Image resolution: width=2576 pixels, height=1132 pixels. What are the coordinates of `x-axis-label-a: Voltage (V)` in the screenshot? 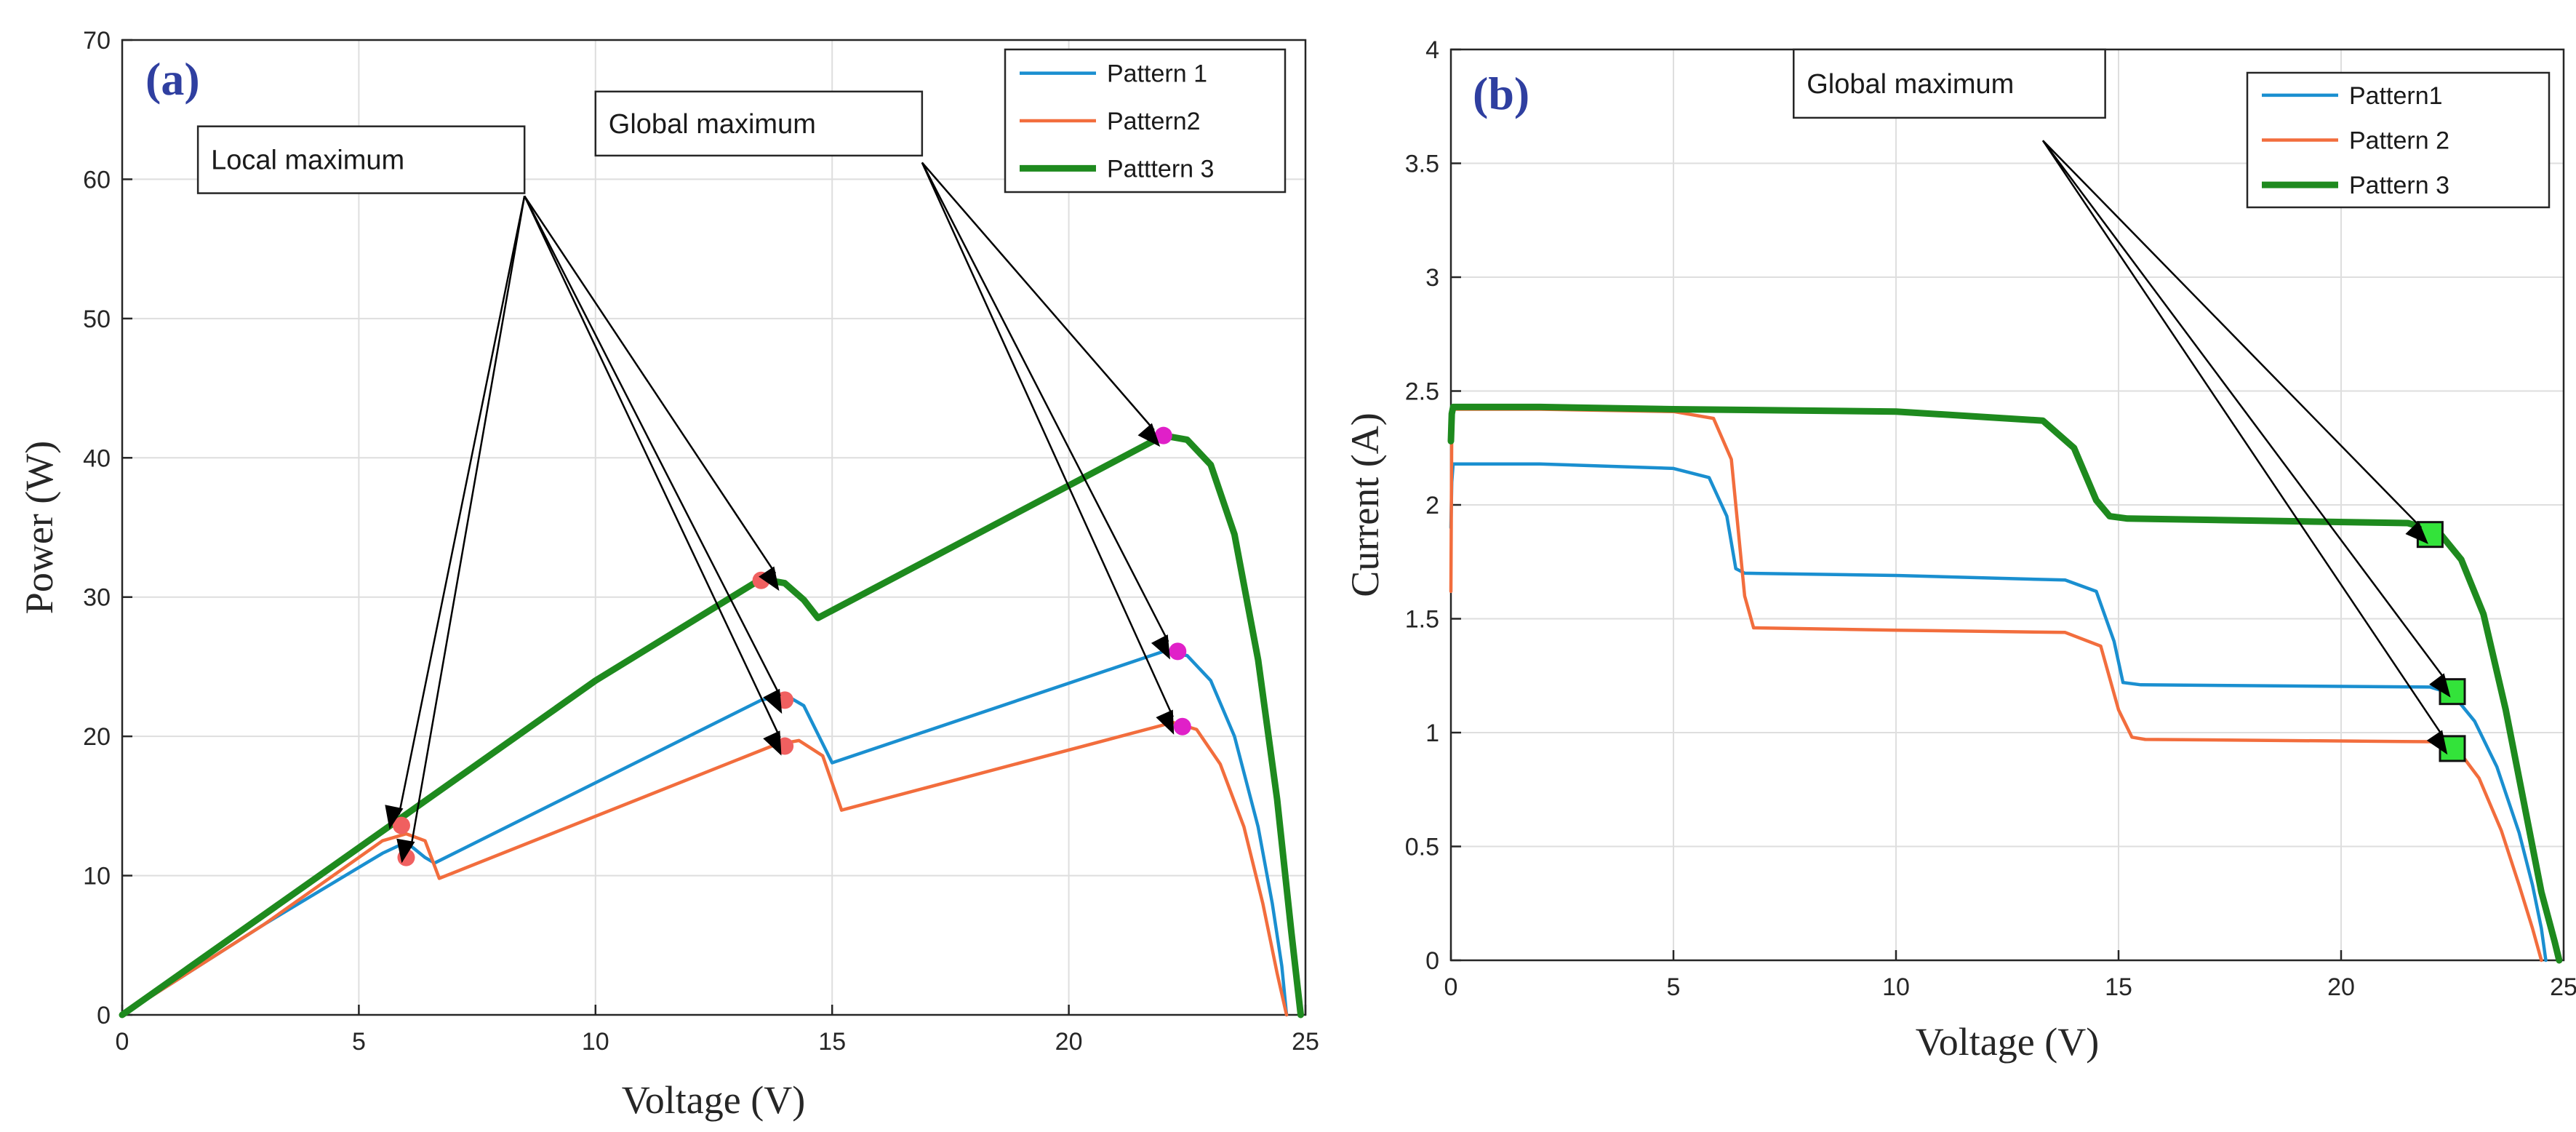 It's located at (713, 1100).